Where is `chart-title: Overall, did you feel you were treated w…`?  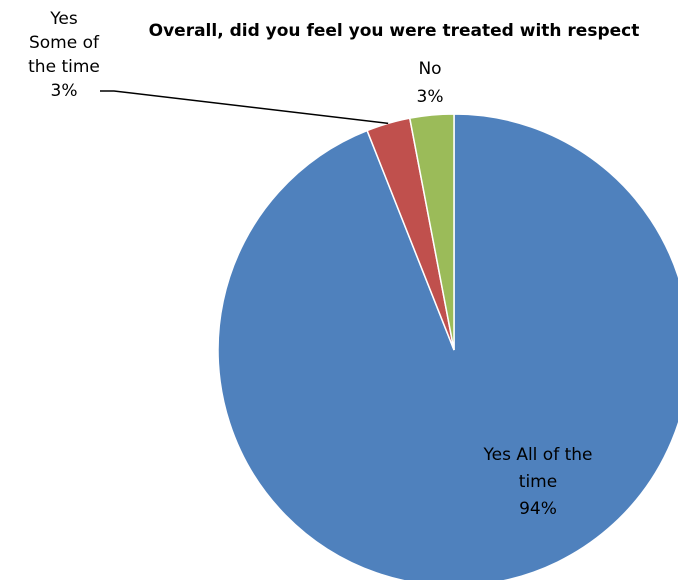 chart-title: Overall, did you feel you were treated w… is located at coordinates (394, 31).